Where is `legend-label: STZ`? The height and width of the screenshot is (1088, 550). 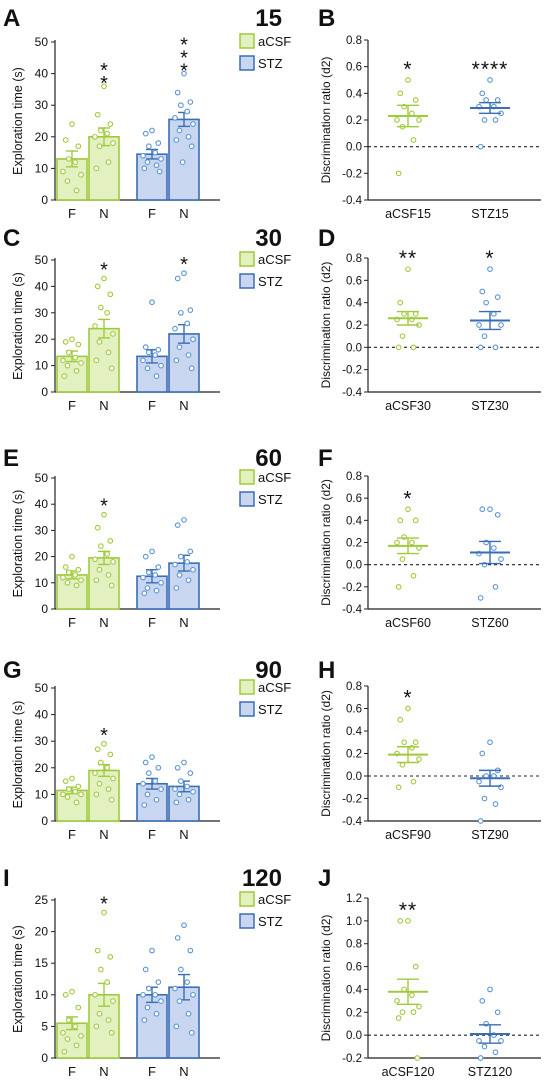 legend-label: STZ is located at coordinates (270, 63).